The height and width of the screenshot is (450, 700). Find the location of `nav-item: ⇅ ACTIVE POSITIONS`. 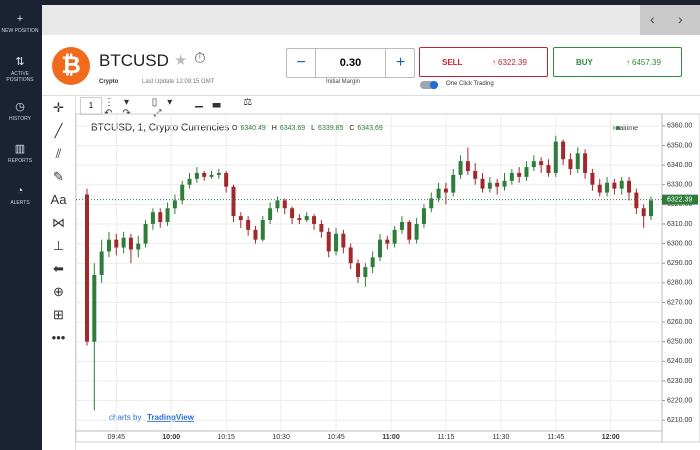

nav-item: ⇅ ACTIVE POSITIONS is located at coordinates (20, 69).